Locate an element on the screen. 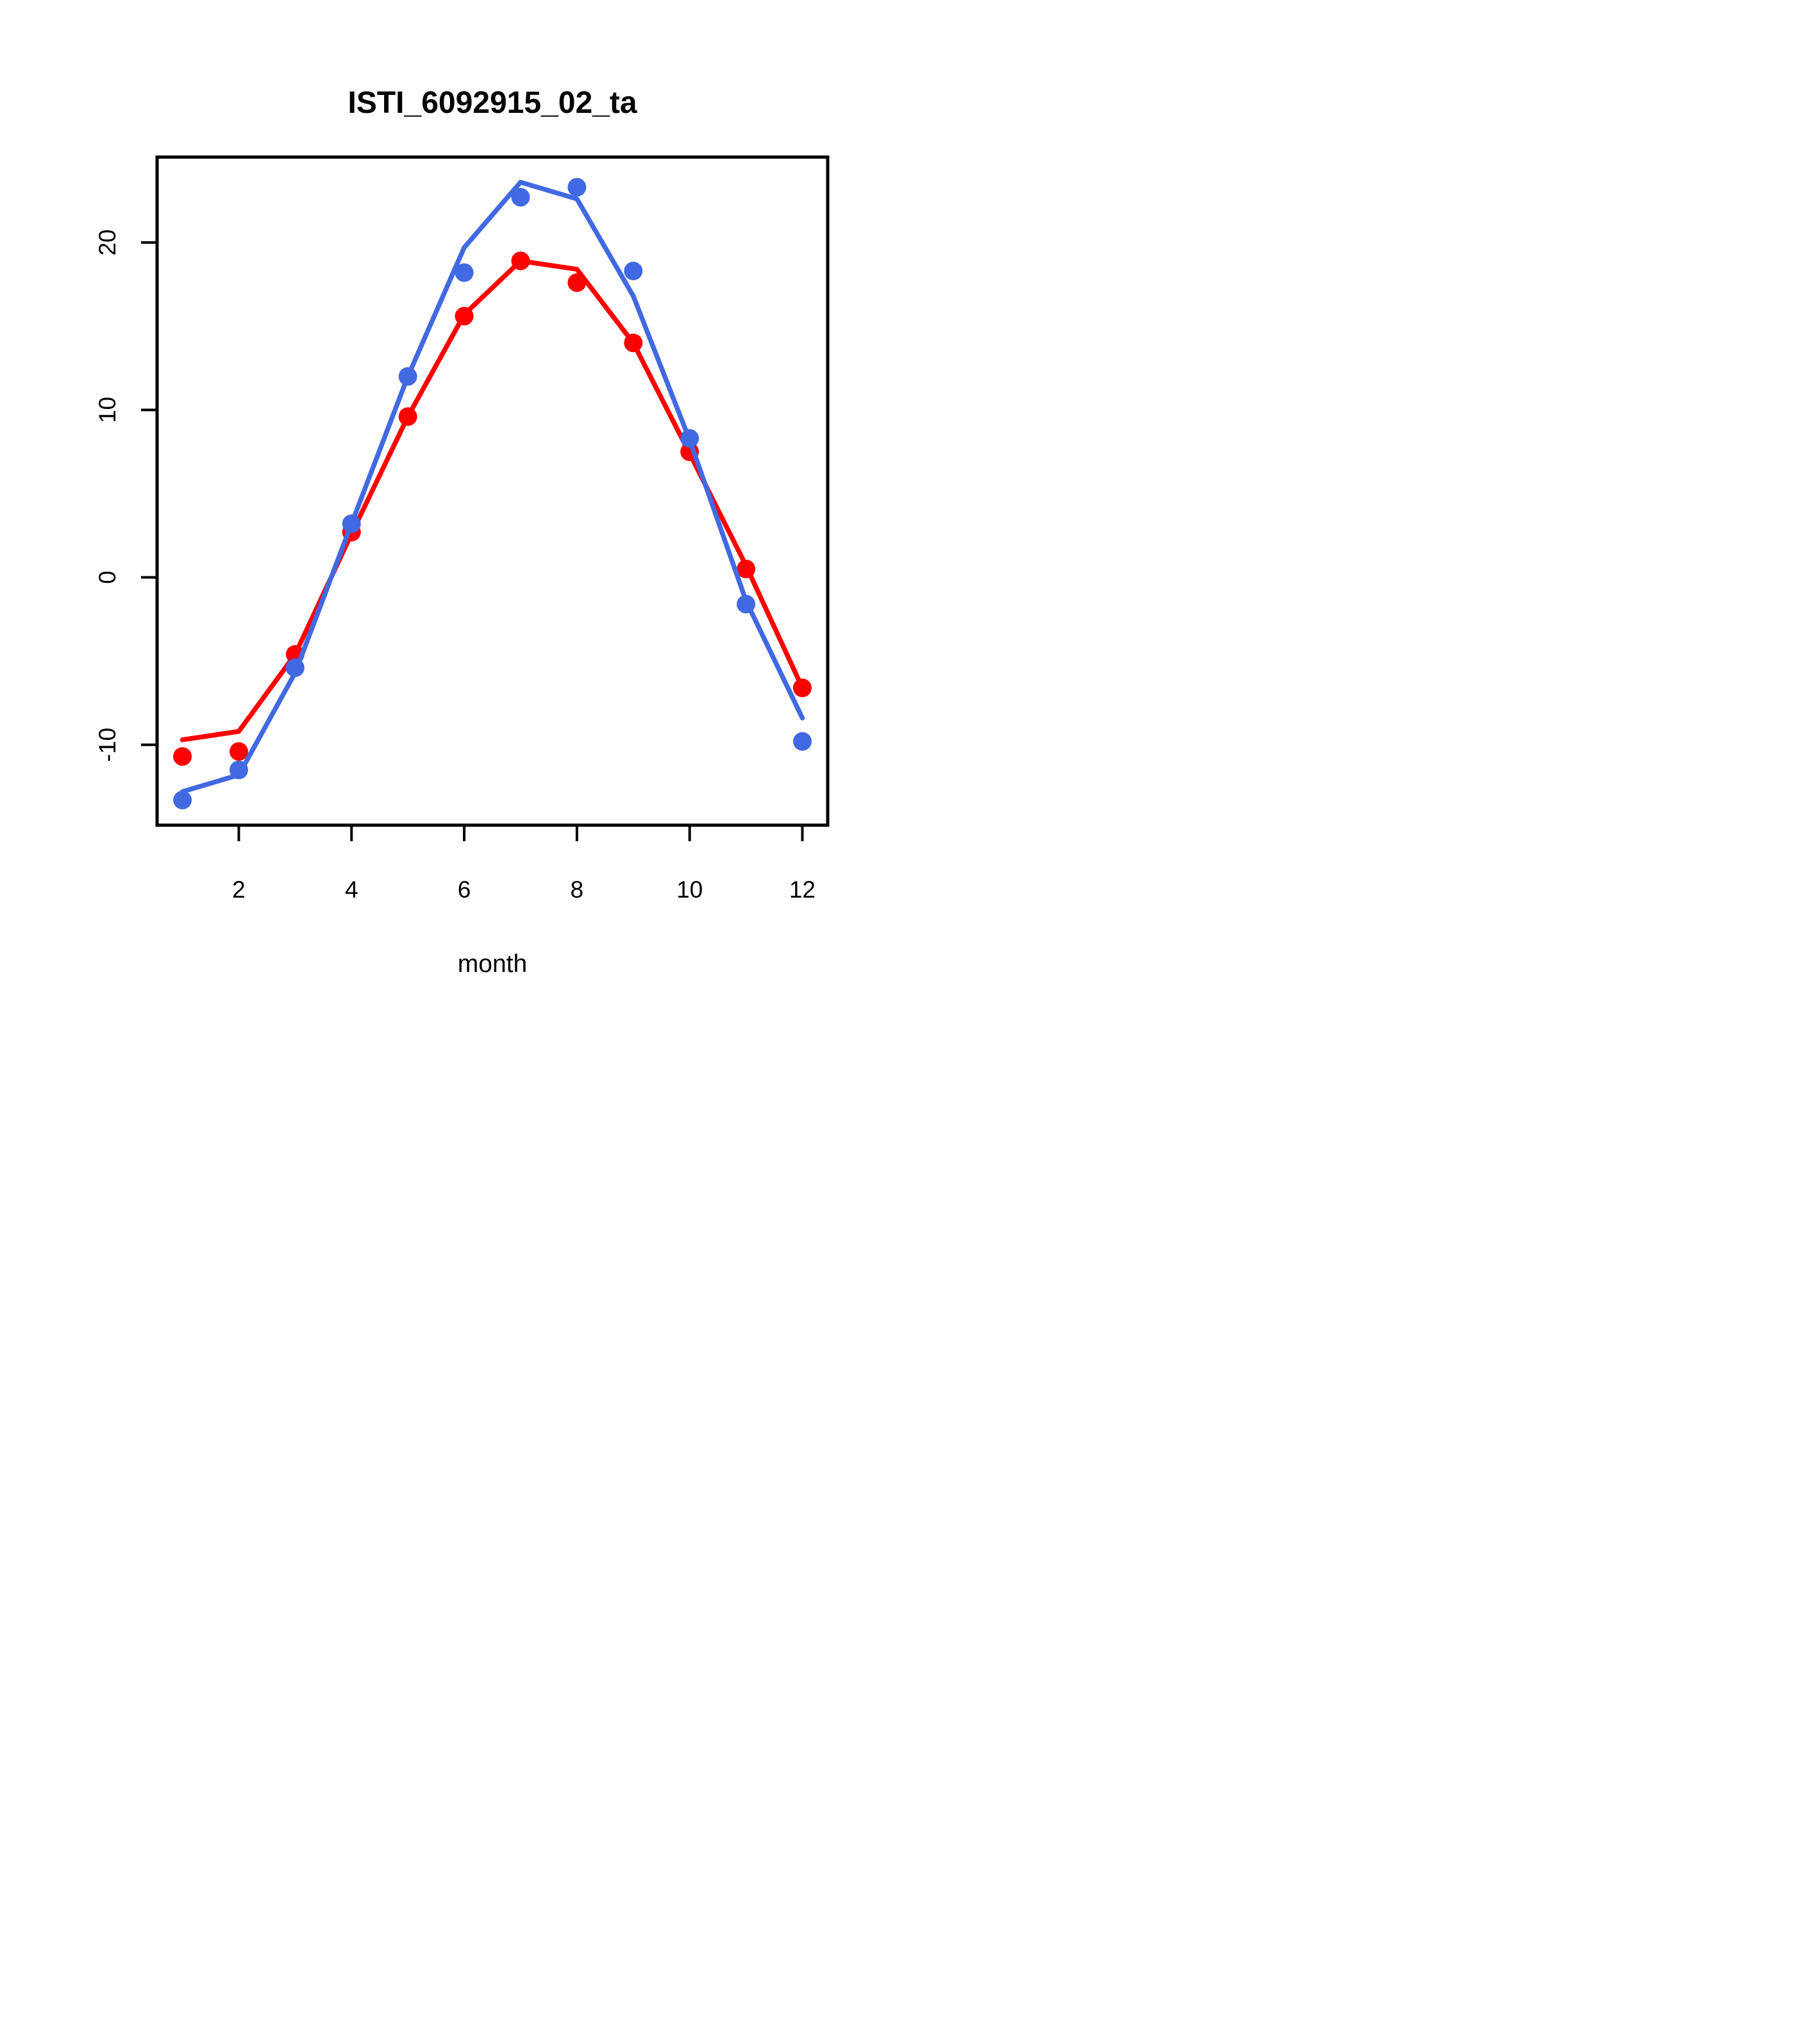 Image resolution: width=1817 pixels, height=2044 pixels. data-point-red-points-m1 is located at coordinates (182, 756).